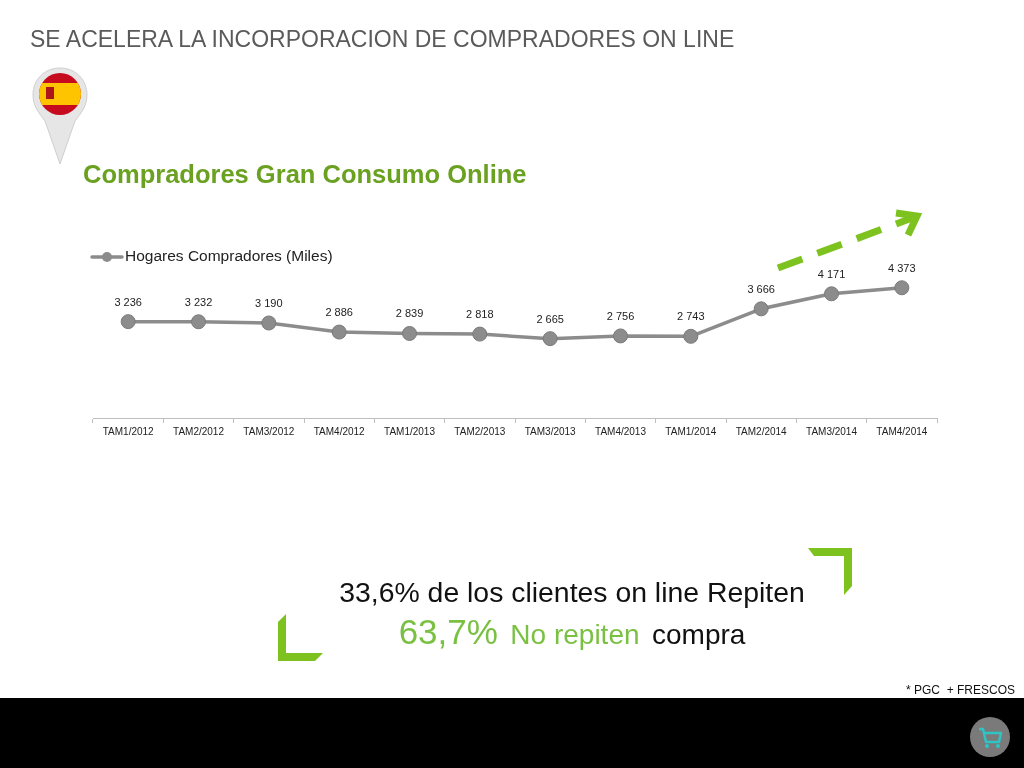  I want to click on x-tick-label: TAM1/2013, so click(410, 431).